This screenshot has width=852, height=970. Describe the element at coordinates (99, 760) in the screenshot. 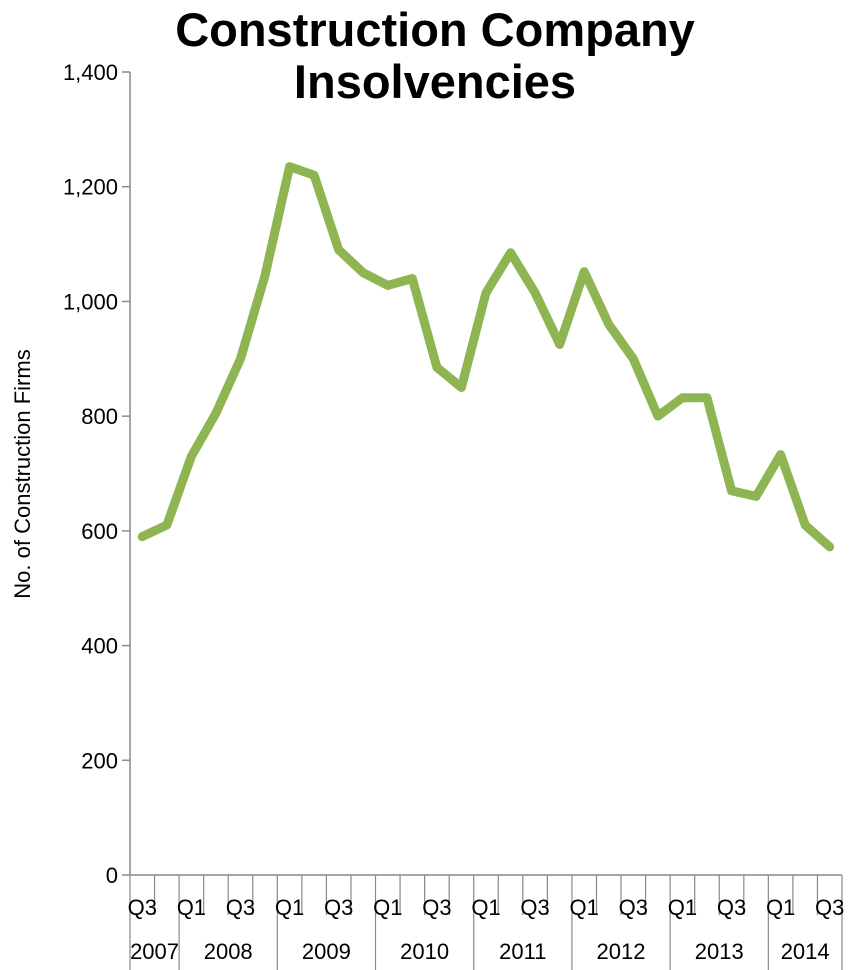

I see `y-tick-label: 200` at that location.